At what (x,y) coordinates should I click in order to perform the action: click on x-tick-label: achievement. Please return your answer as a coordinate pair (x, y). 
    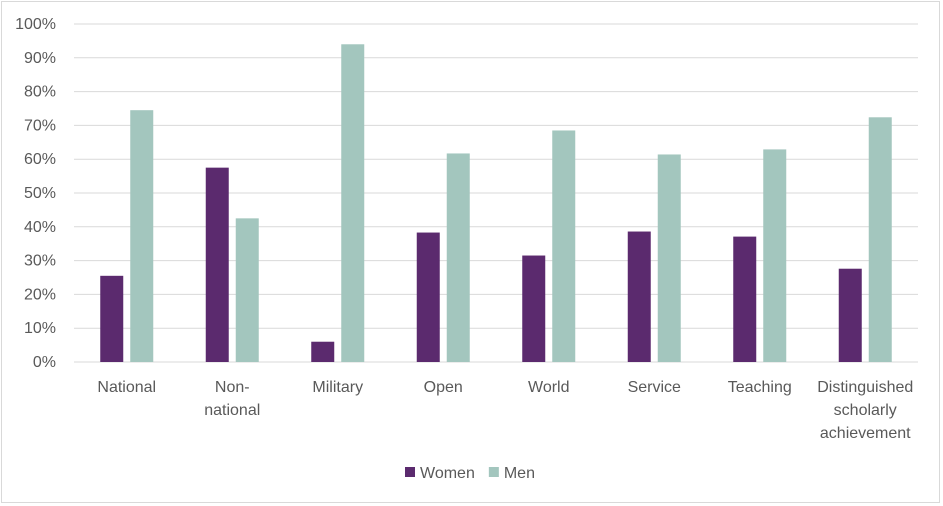
    Looking at the image, I should click on (865, 433).